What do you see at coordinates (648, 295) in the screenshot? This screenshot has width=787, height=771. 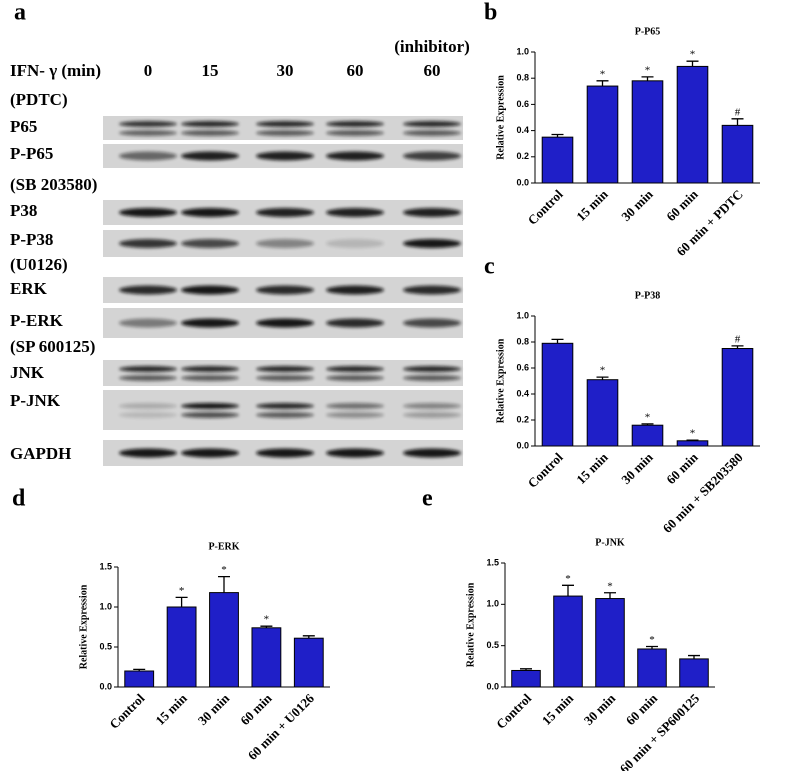 I see `chart-title: P-P38` at bounding box center [648, 295].